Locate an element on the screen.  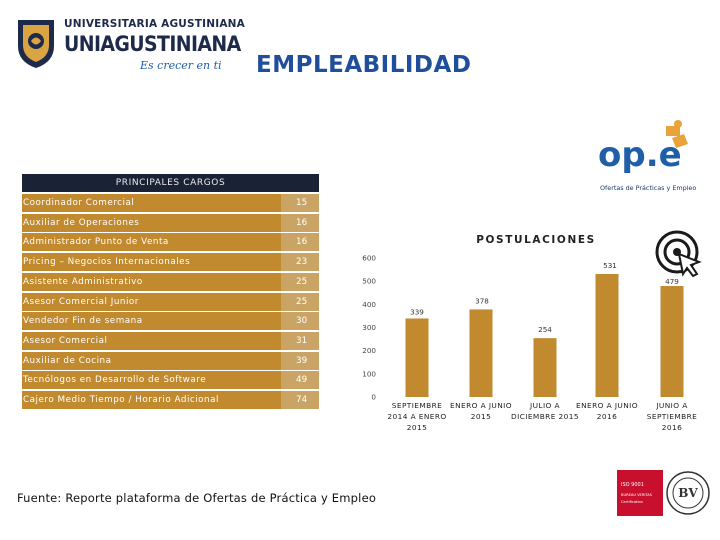
chart-title: POSTULACIONES is located at coordinates (536, 240).